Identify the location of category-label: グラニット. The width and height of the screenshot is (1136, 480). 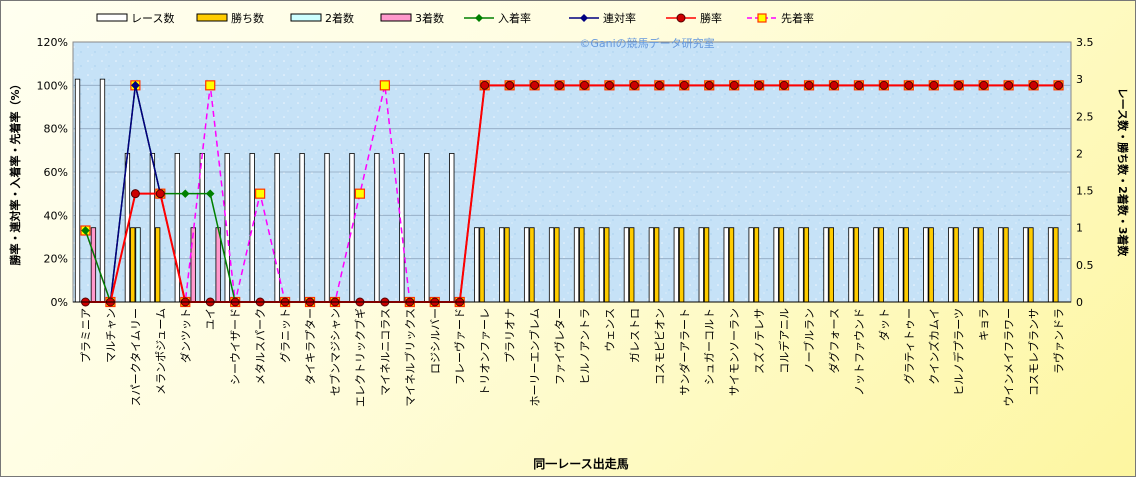
(285, 335).